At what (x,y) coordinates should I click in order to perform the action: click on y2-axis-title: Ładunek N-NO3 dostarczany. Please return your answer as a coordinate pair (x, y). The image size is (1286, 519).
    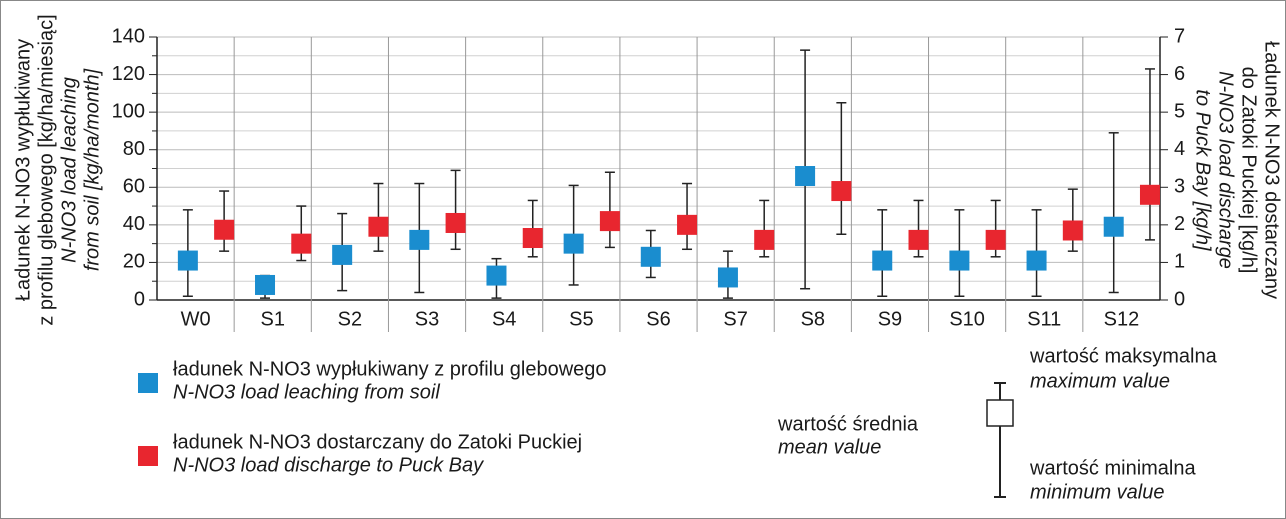
    Looking at the image, I should click on (1272, 170).